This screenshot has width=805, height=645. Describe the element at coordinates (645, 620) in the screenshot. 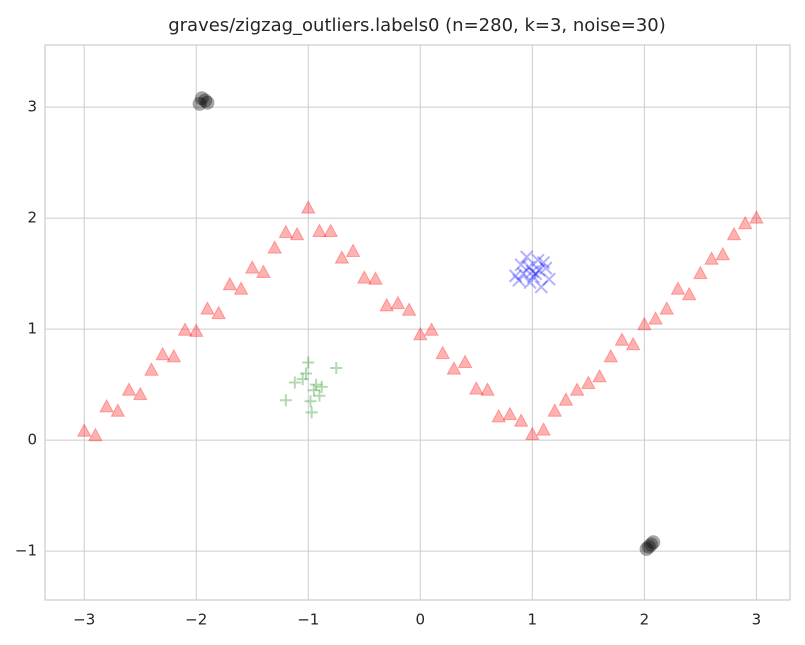

I see `x-tick-label: 2` at that location.